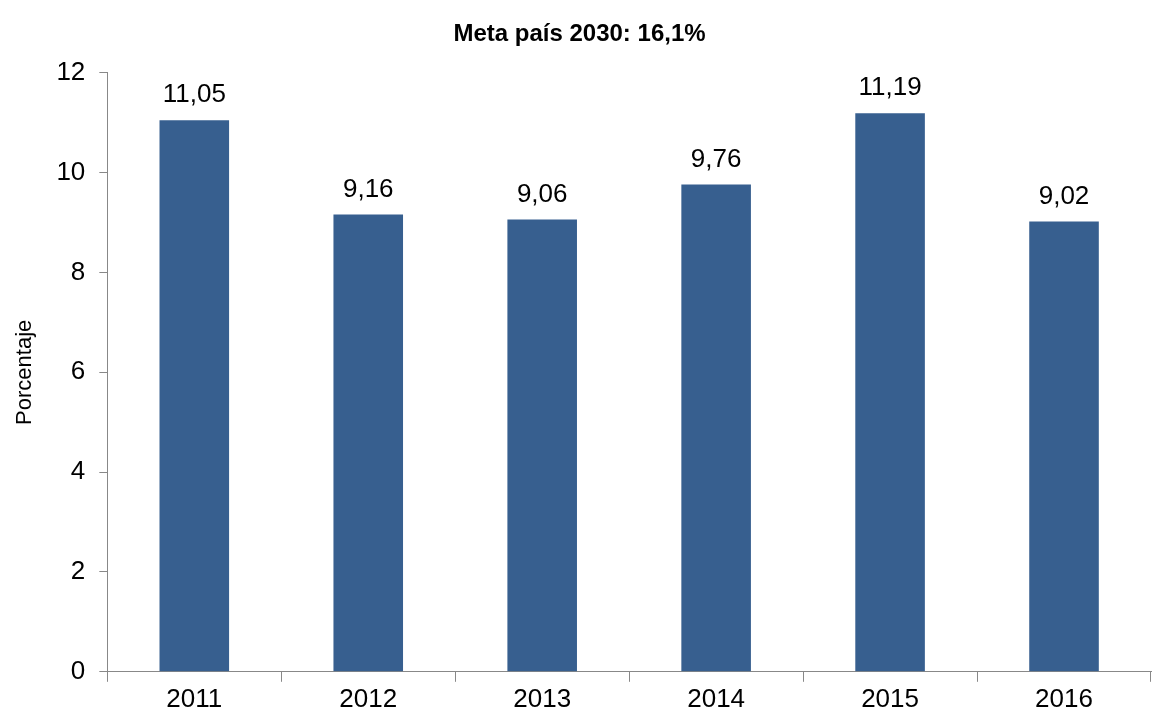 This screenshot has width=1159, height=721. I want to click on data-label: 9,76, so click(716, 157).